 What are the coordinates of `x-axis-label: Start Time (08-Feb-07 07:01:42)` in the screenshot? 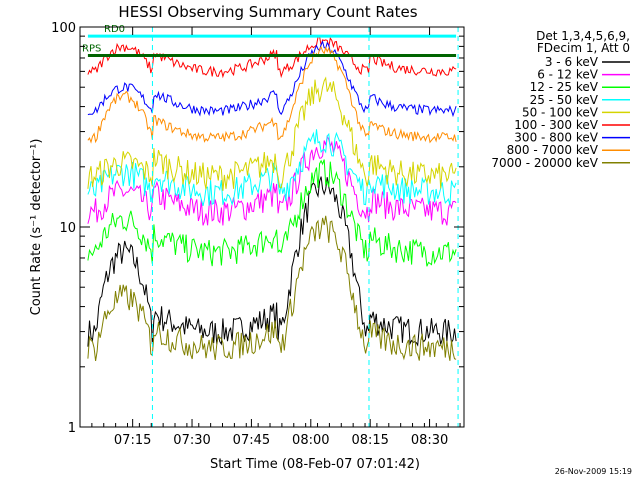 It's located at (315, 464).